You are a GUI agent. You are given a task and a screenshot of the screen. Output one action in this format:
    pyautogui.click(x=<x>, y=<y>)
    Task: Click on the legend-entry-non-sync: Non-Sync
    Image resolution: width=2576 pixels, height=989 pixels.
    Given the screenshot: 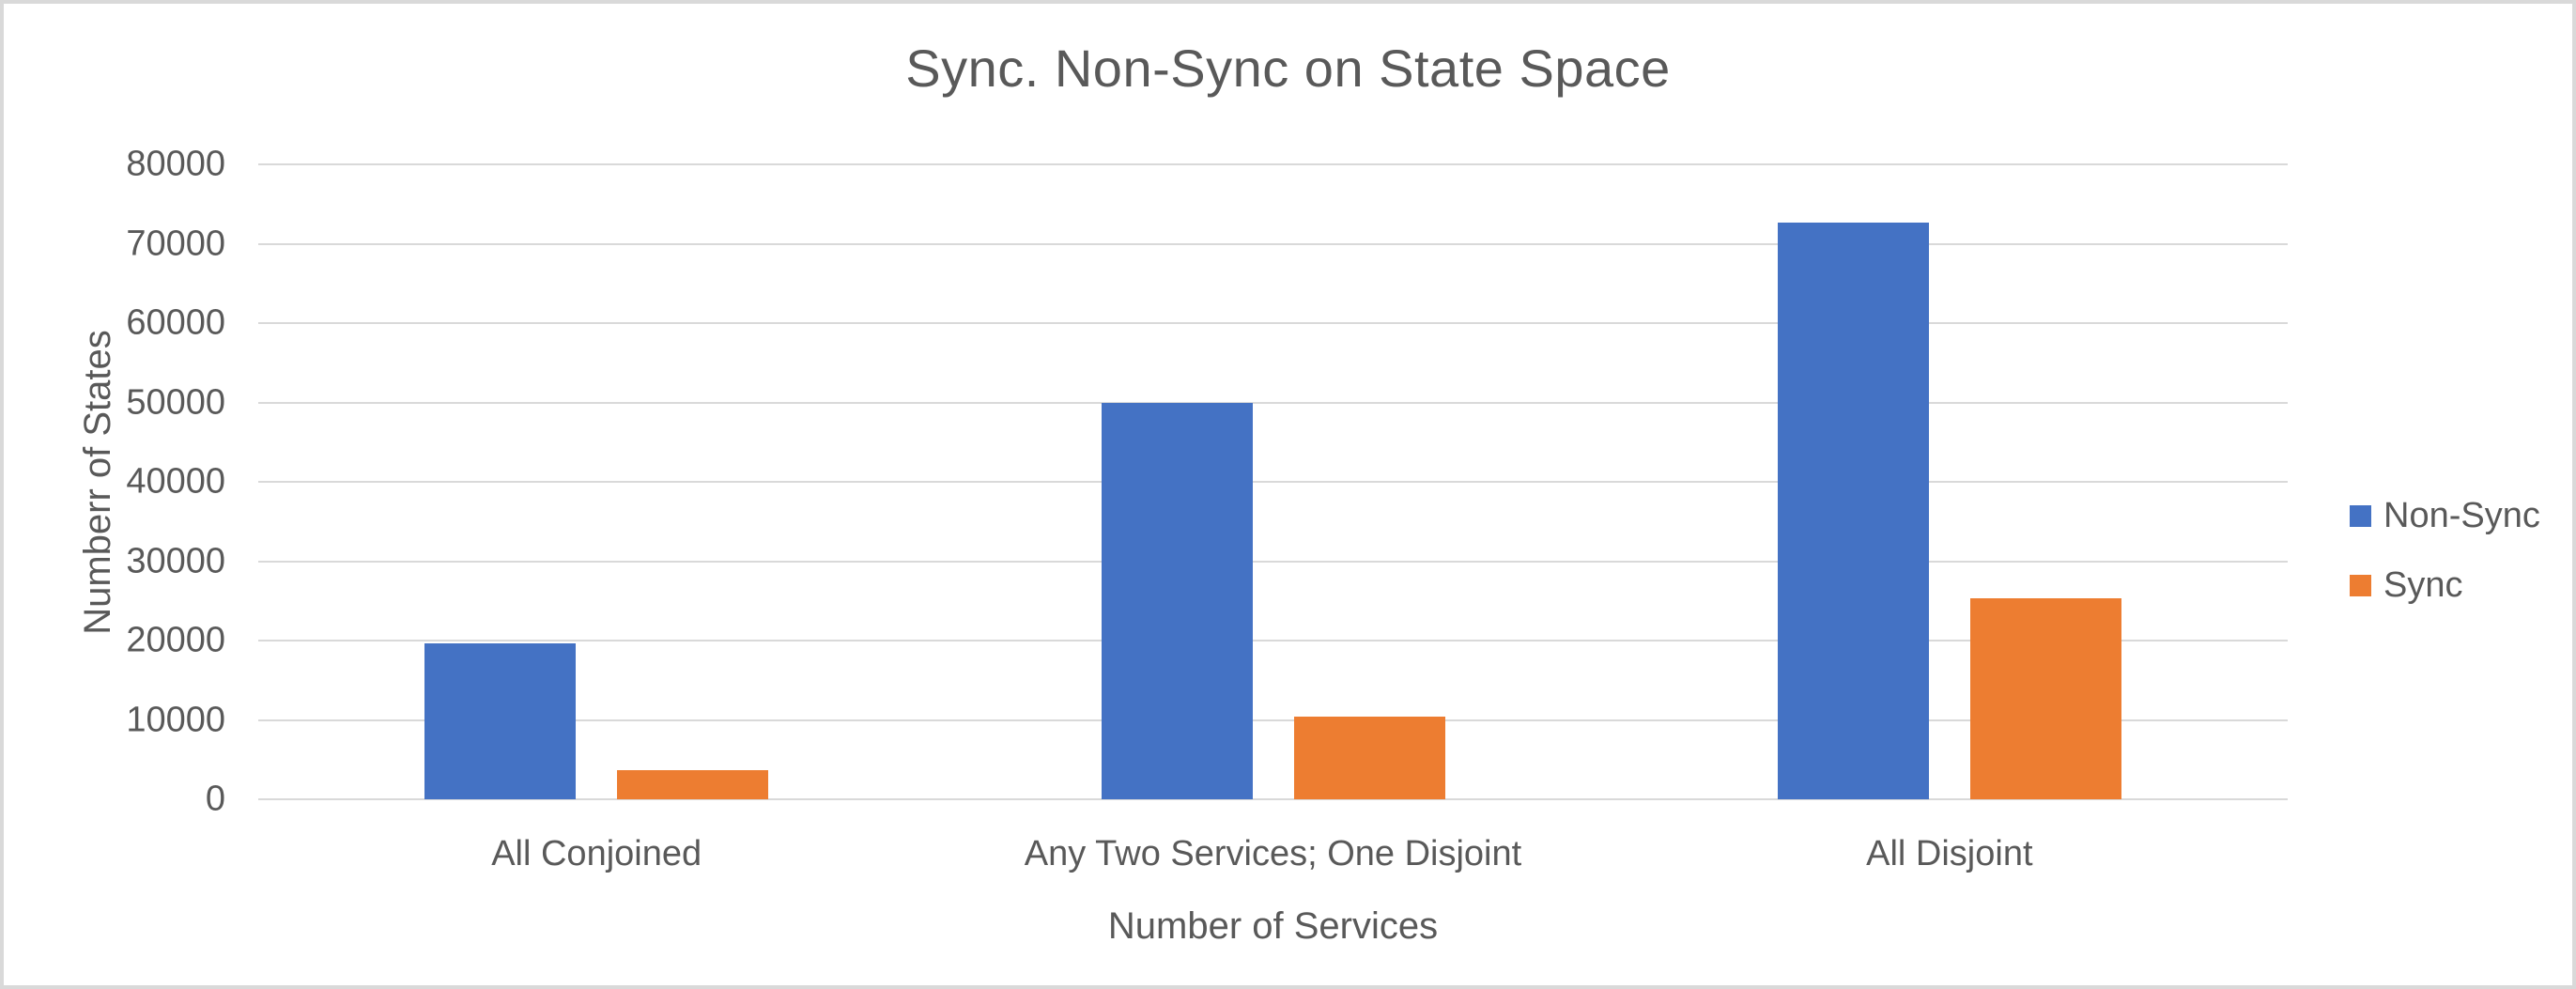 What is the action you would take?
    pyautogui.click(x=2445, y=516)
    